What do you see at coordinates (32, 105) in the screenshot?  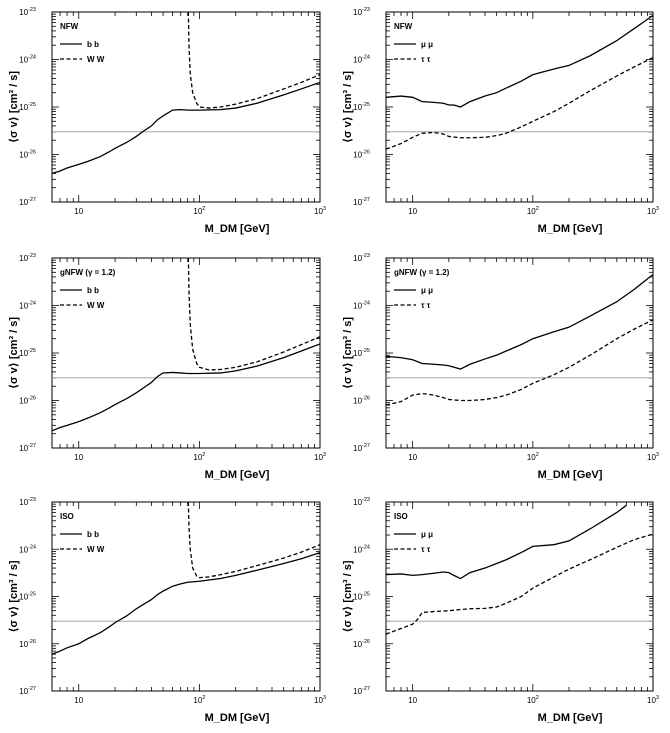 I see `y-tick-label-exp: -25` at bounding box center [32, 105].